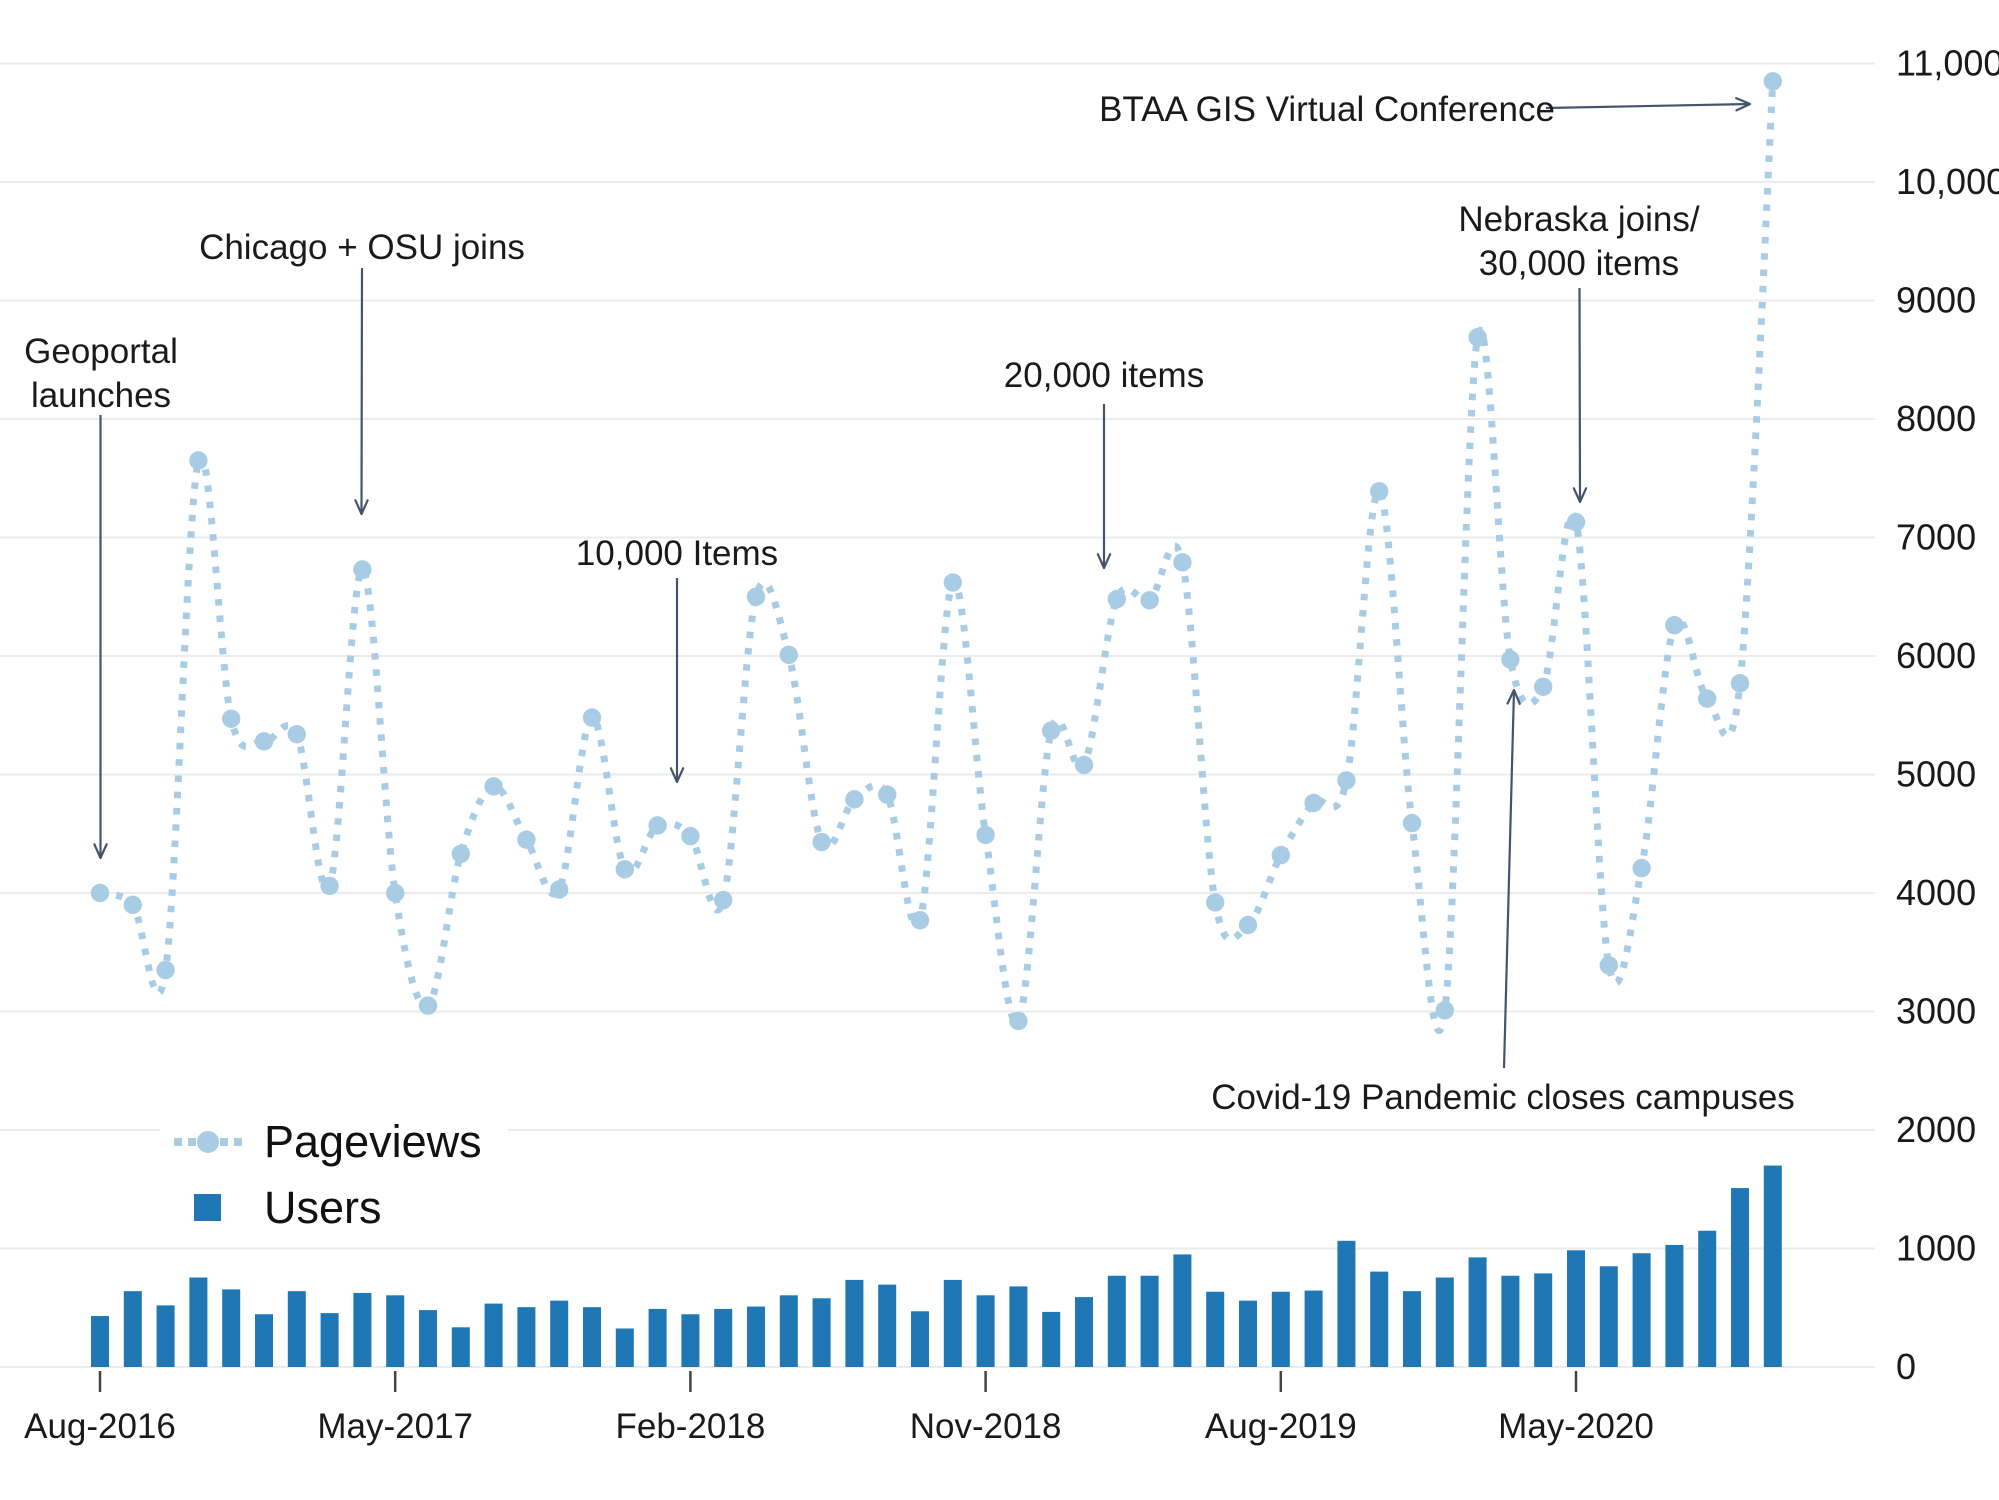 The width and height of the screenshot is (1999, 1500). I want to click on svg-text: May-2017, so click(395, 1426).